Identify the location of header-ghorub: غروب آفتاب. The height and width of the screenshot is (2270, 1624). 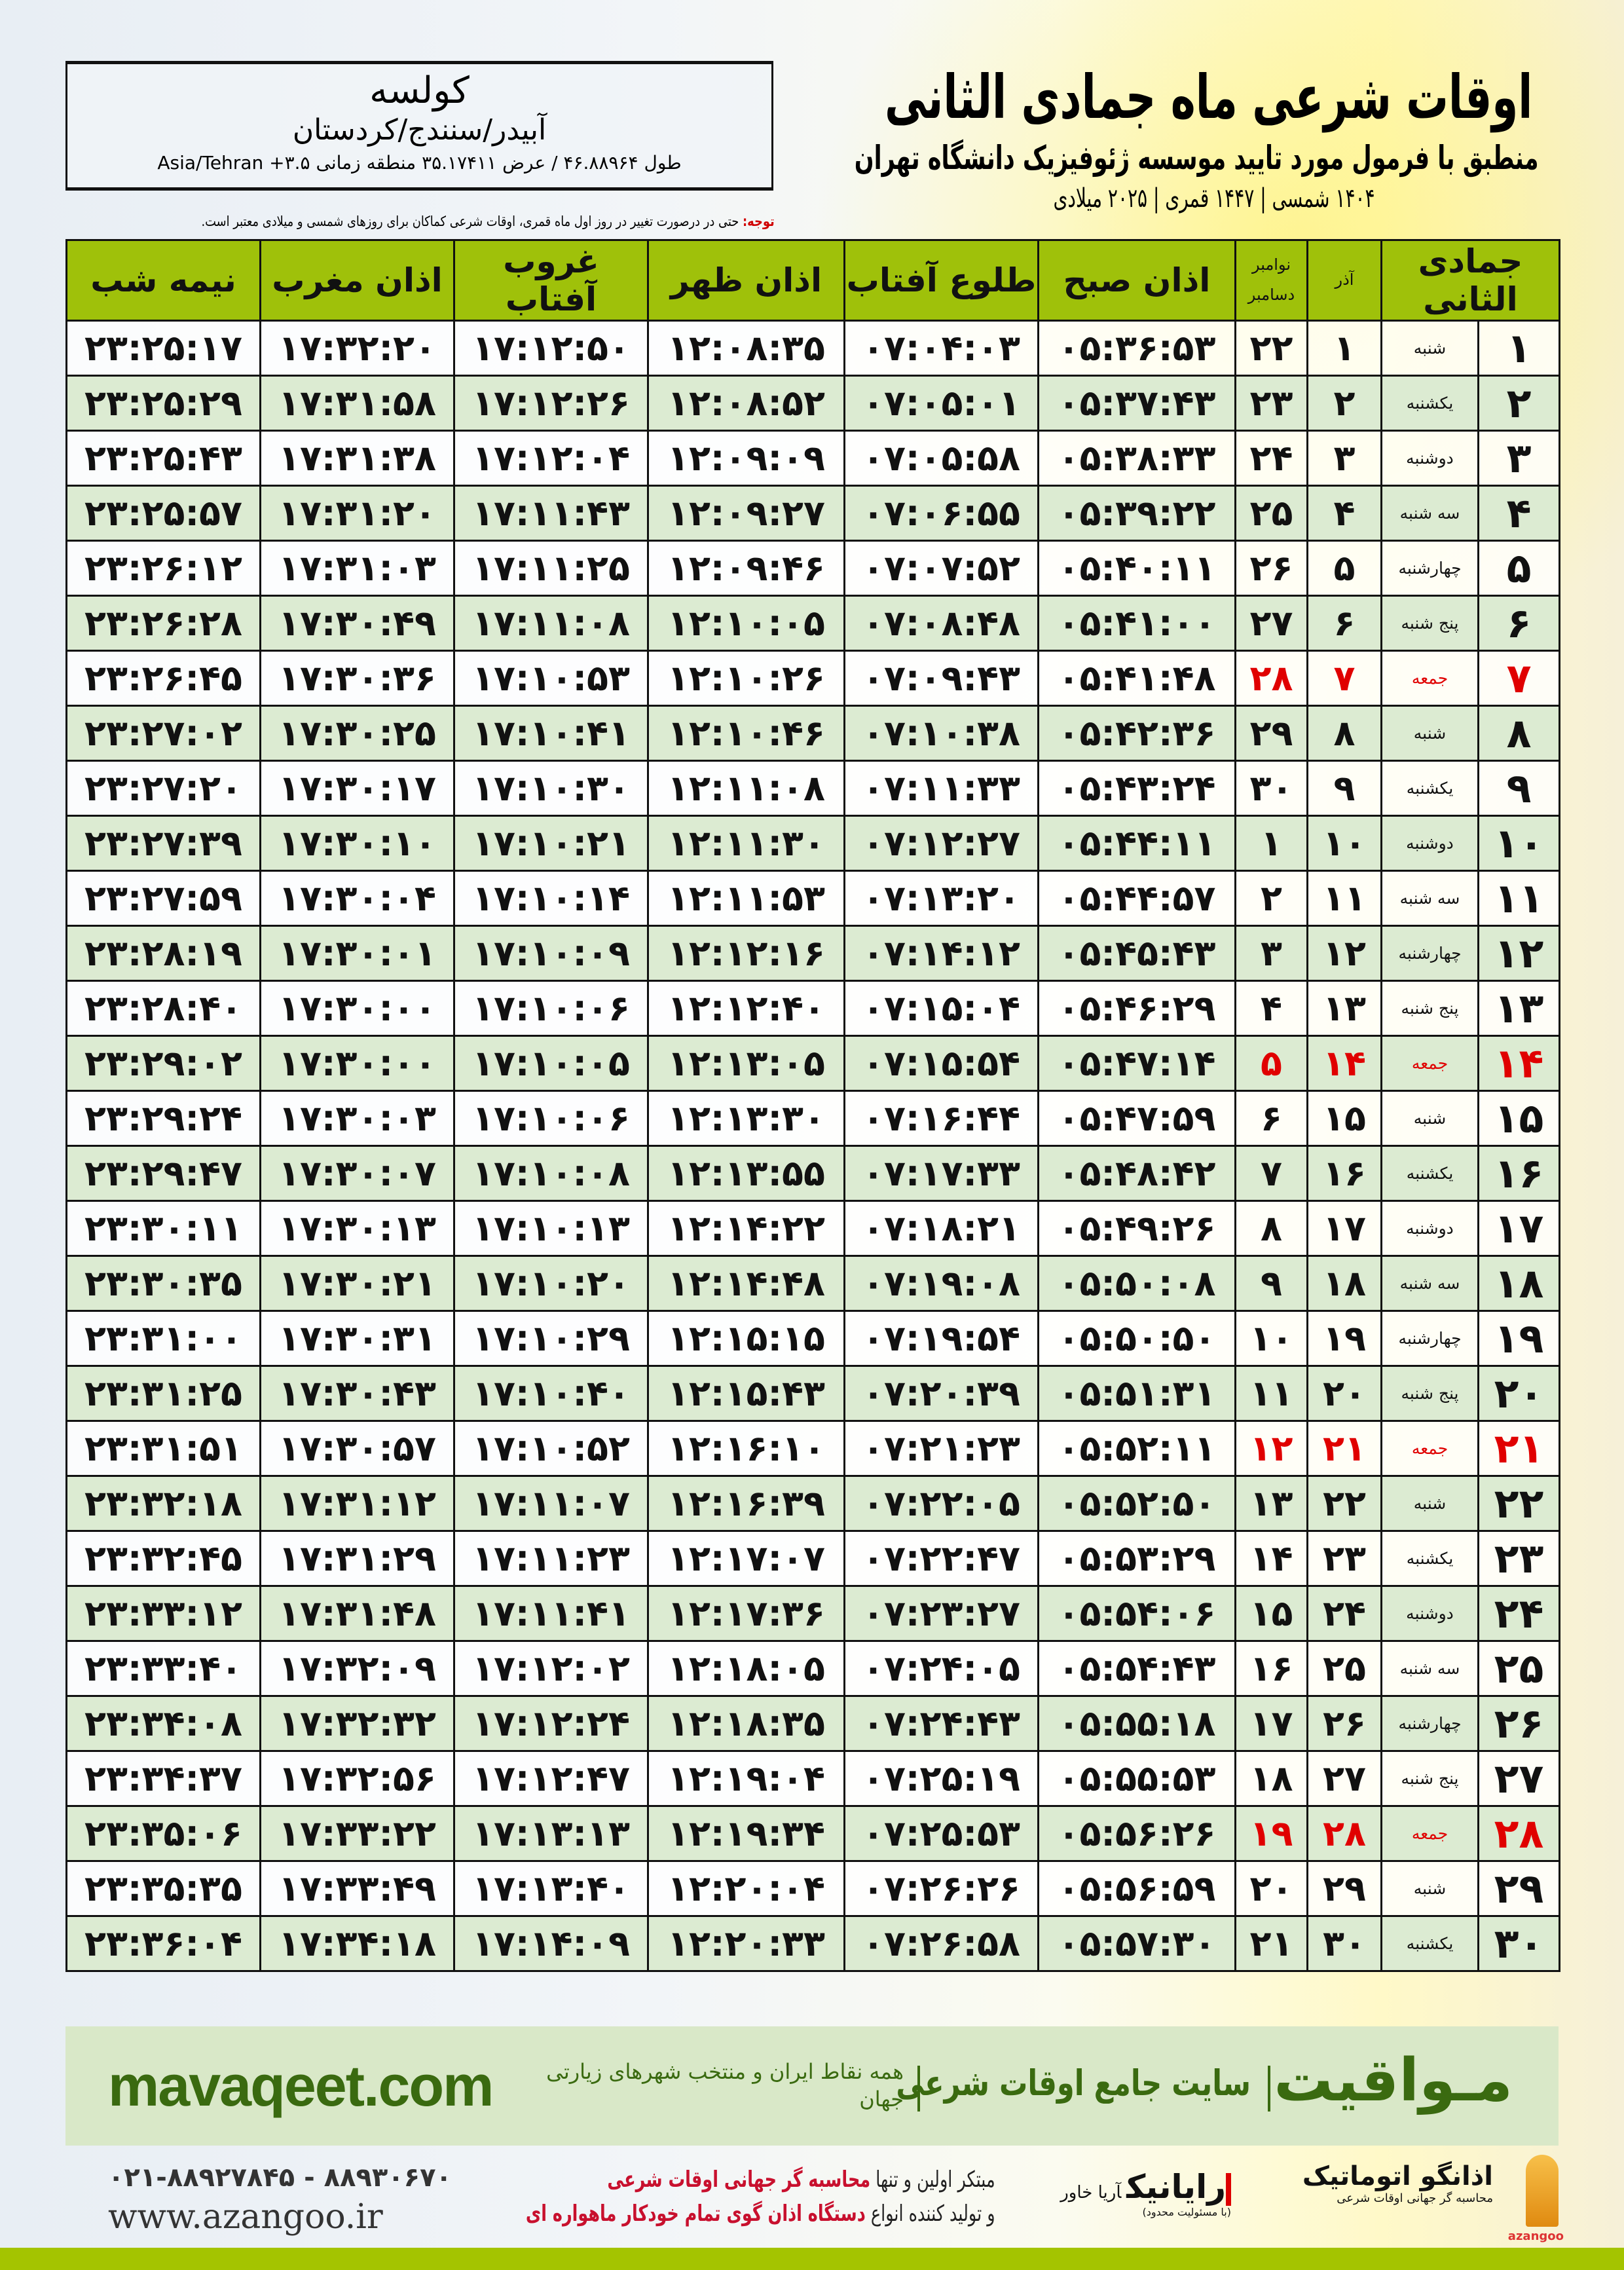
(551, 280).